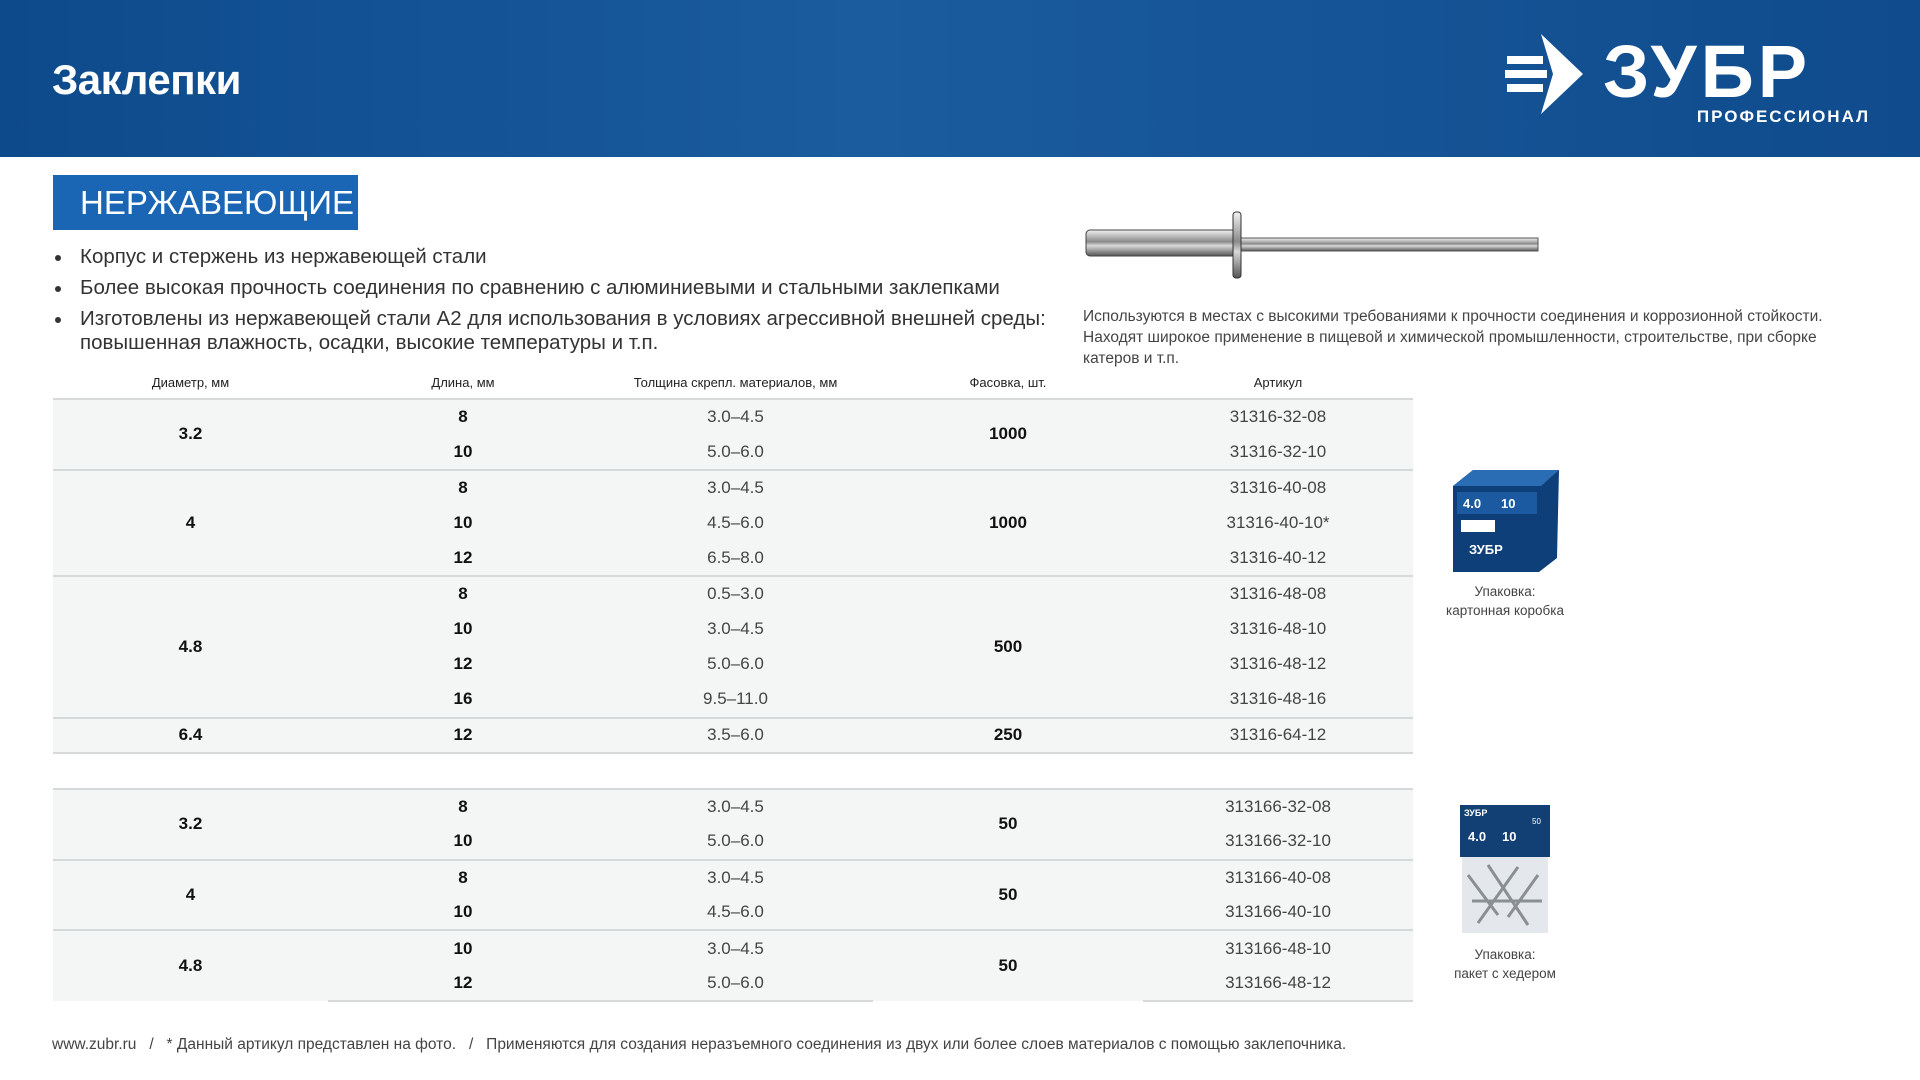  Describe the element at coordinates (735, 734) in the screenshot. I see `table-cell: 3.5–6.0` at that location.